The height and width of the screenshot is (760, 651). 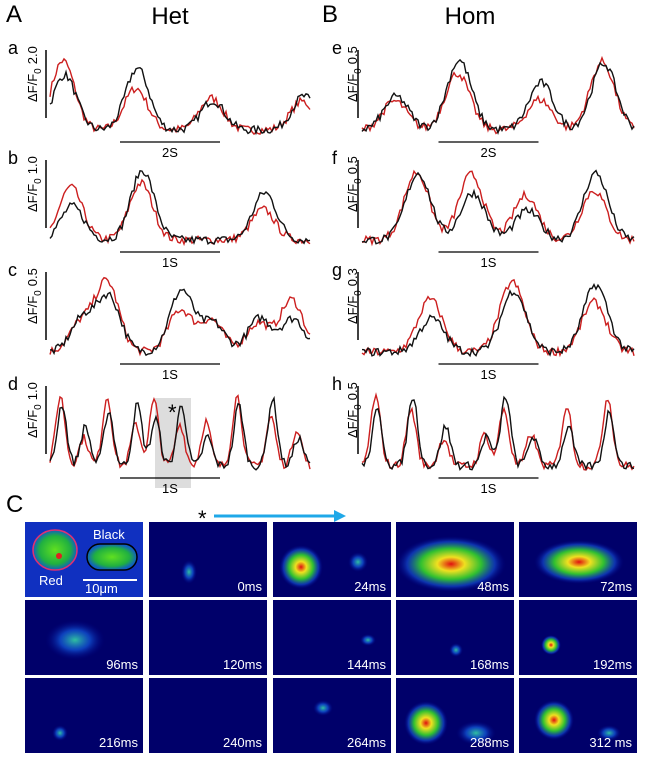 I want to click on time-stamp: 120ms, so click(x=243, y=664).